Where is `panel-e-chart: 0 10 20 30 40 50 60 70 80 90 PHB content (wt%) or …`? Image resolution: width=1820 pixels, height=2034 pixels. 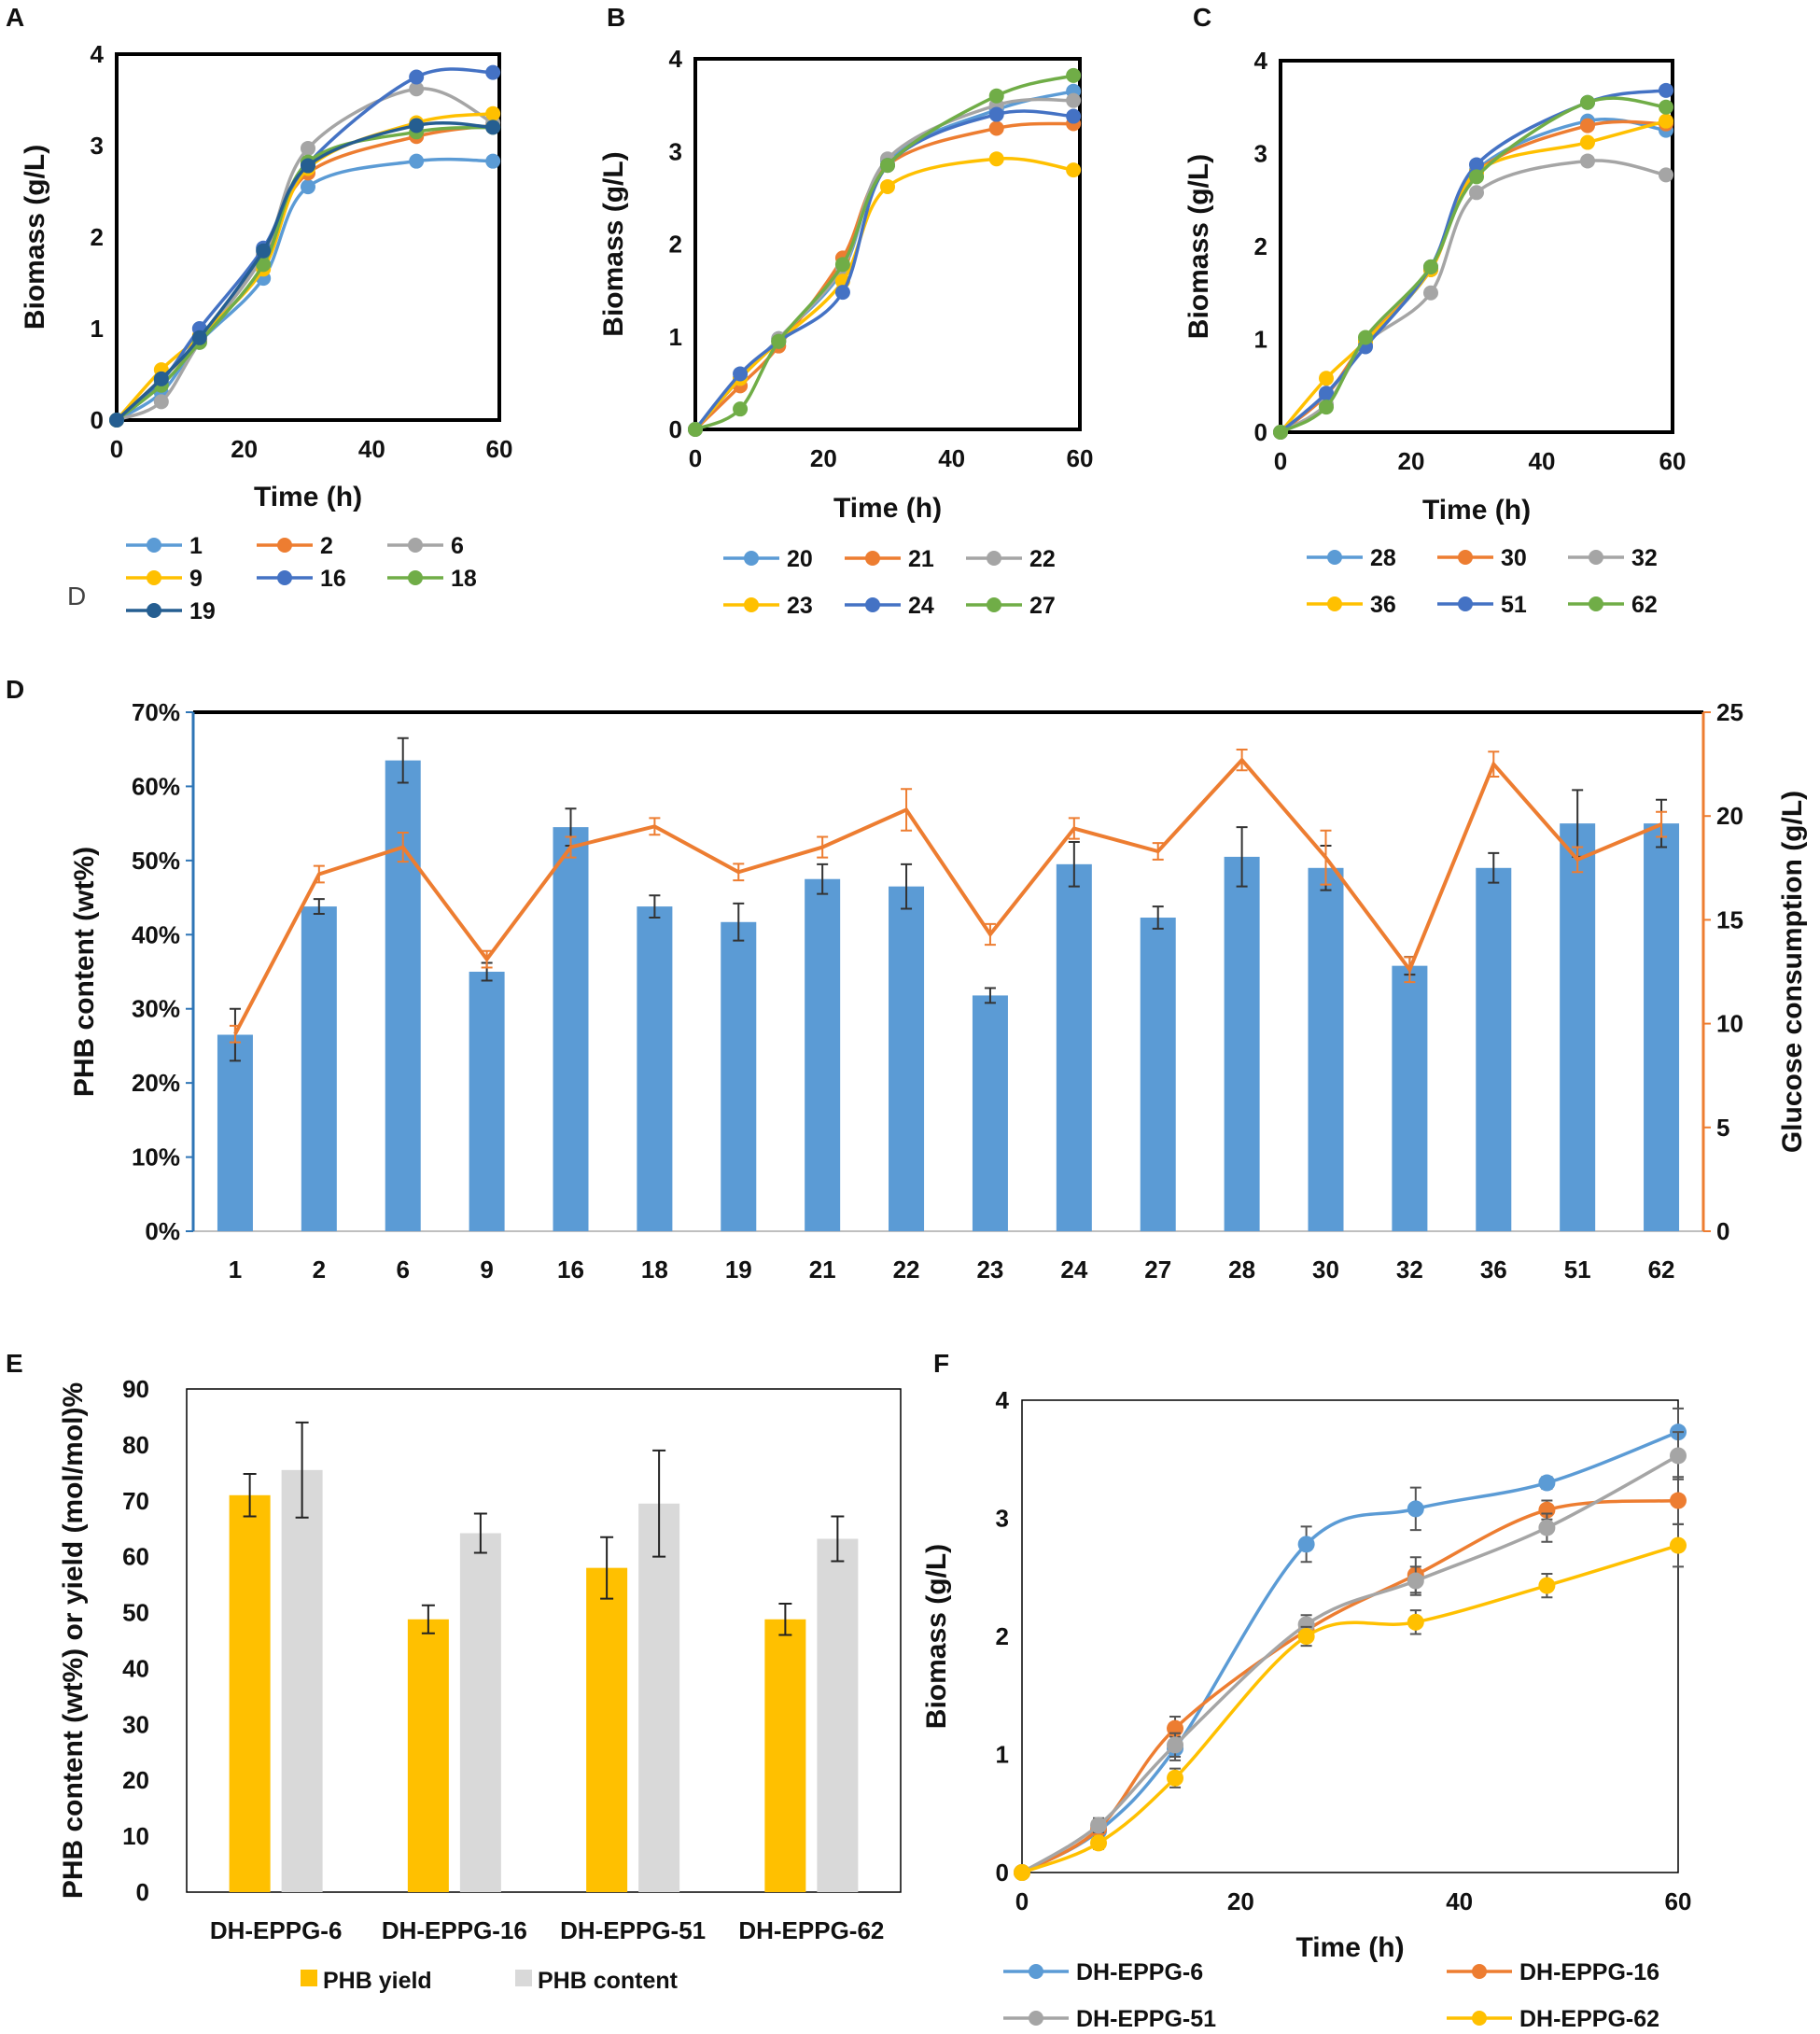 panel-e-chart: 0 10 20 30 40 50 60 70 80 90 PHB content (wt%) or … is located at coordinates (480, 1685).